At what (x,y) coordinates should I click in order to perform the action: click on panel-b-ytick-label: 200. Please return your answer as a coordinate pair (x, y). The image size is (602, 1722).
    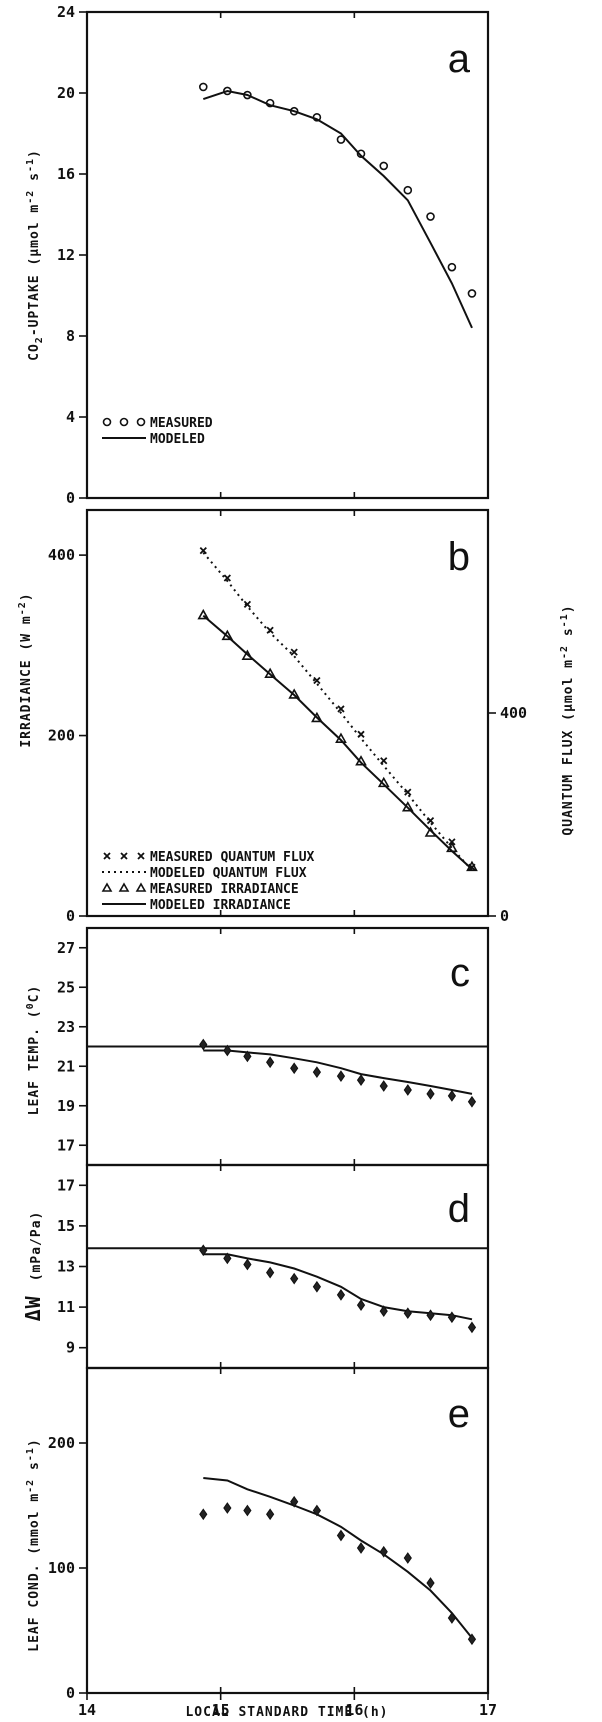
    Looking at the image, I should click on (61, 736).